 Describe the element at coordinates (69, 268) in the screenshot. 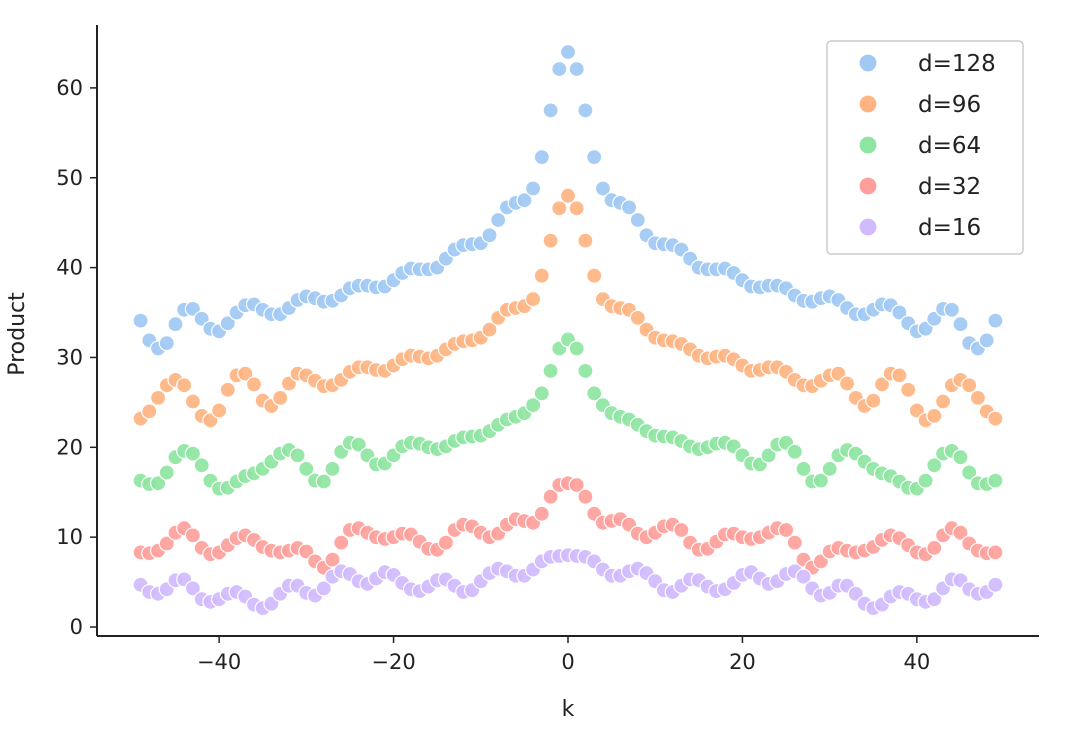

I see `y-tick-label: 40` at that location.